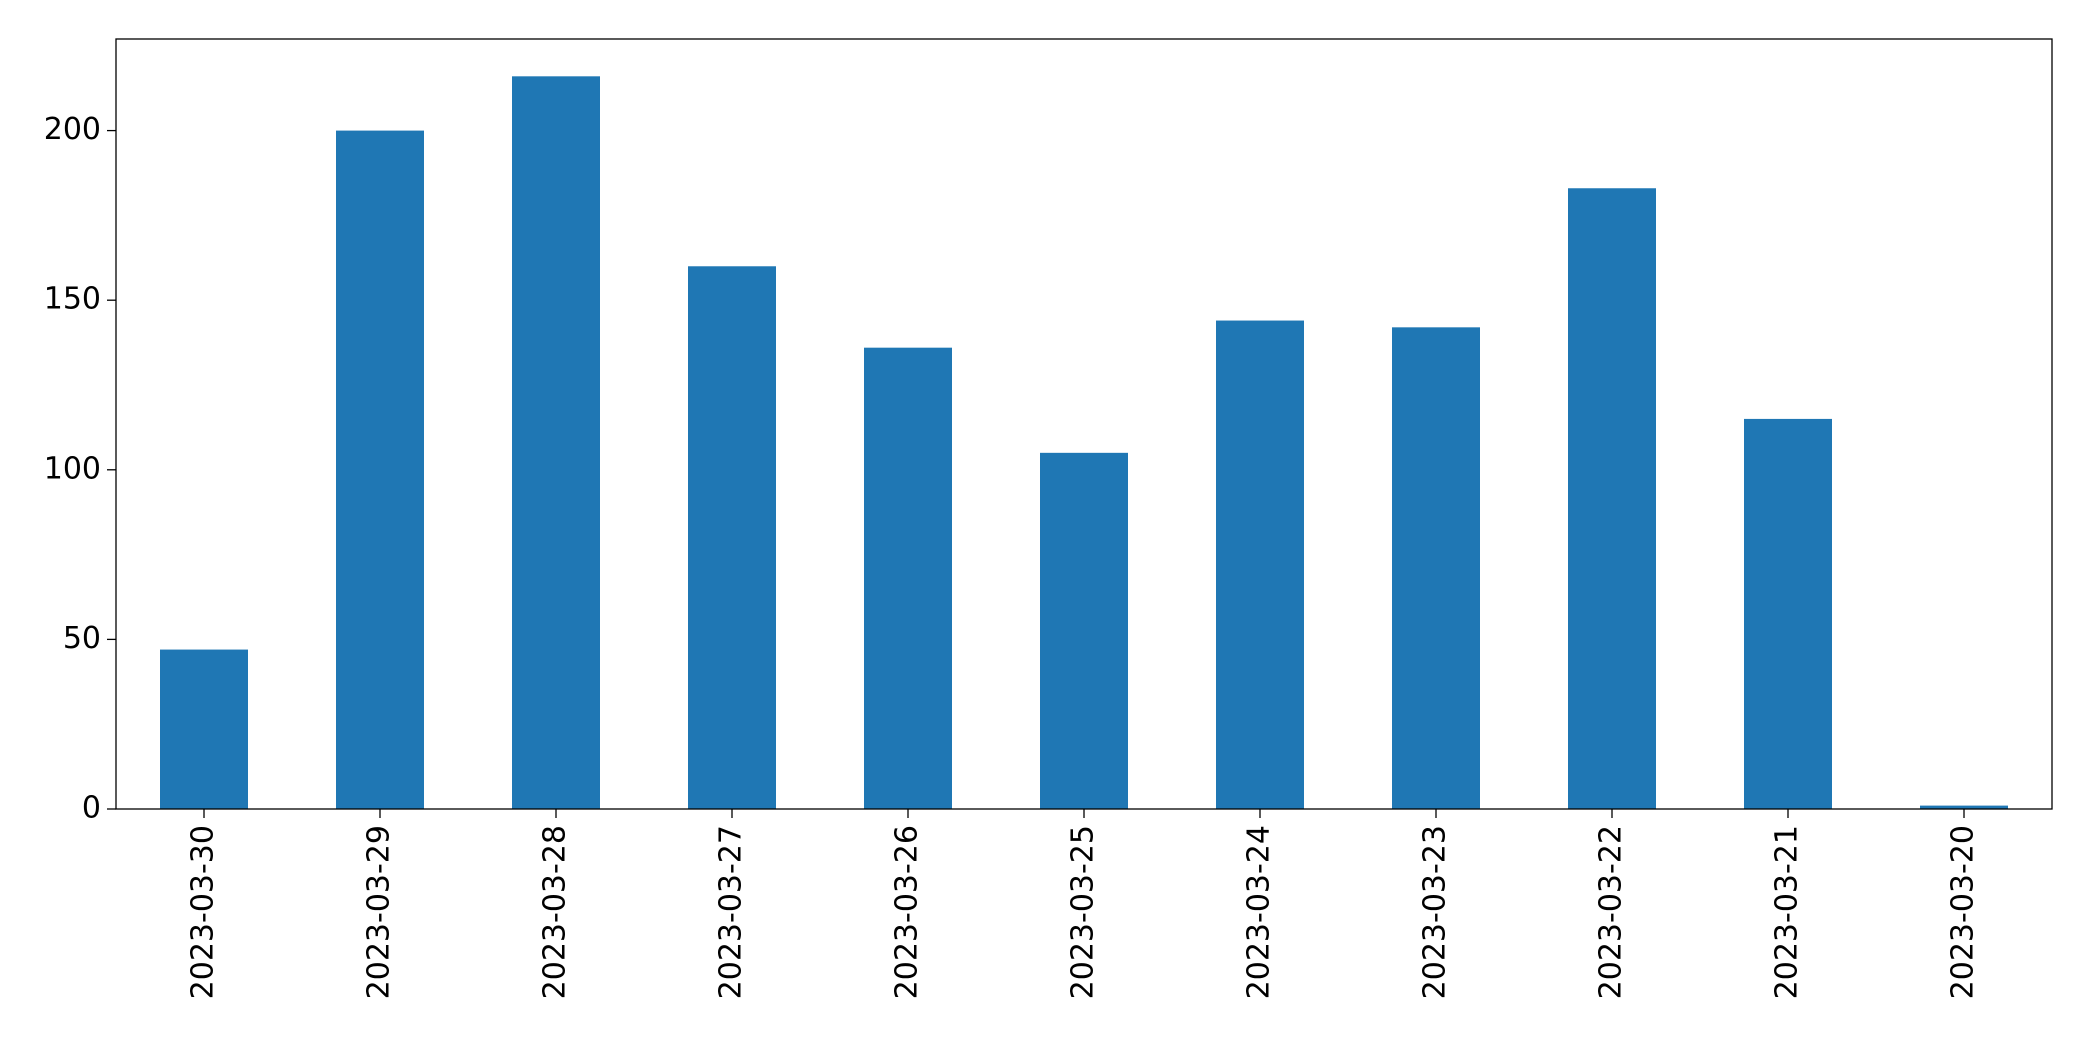 The height and width of the screenshot is (1061, 2093). Describe the element at coordinates (1963, 912) in the screenshot. I see `x-tick-label: 2023-03-20` at that location.